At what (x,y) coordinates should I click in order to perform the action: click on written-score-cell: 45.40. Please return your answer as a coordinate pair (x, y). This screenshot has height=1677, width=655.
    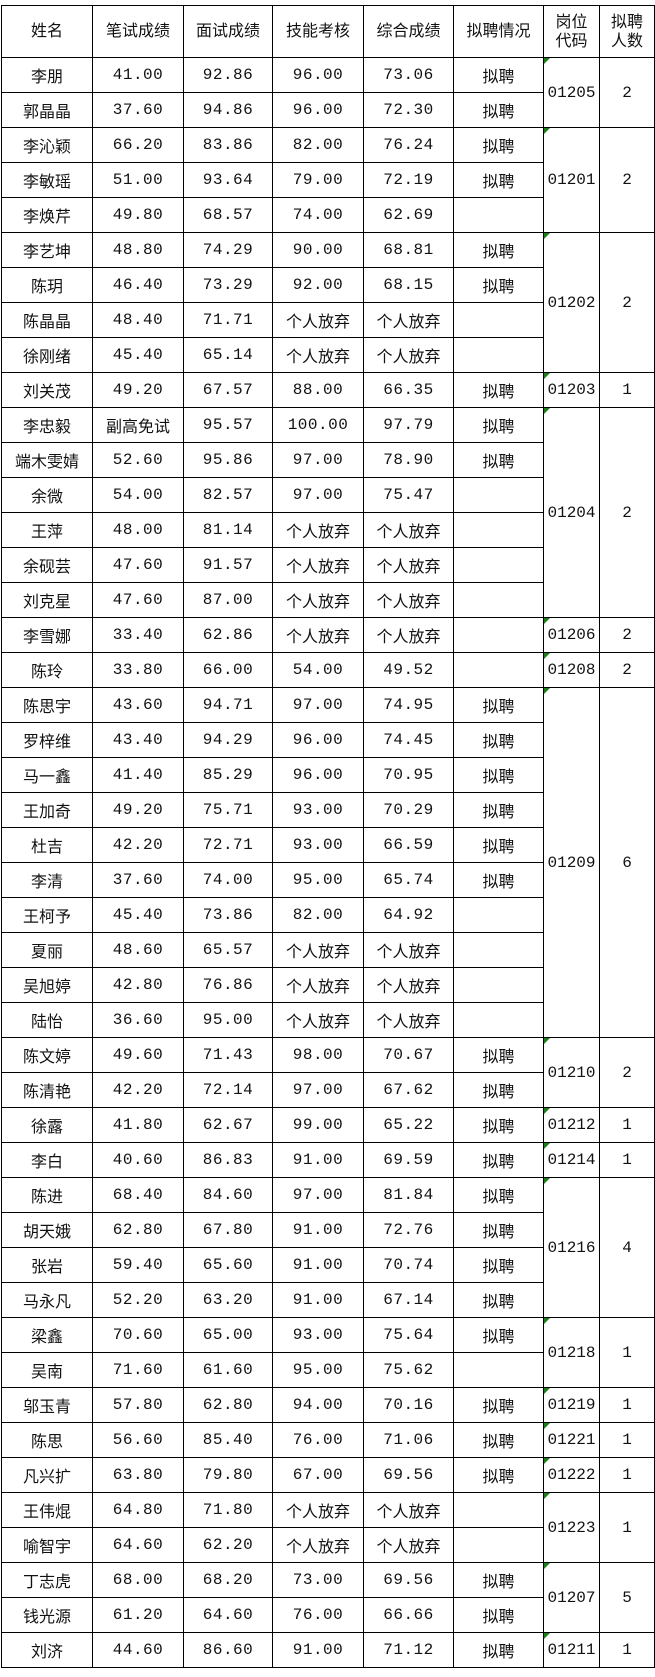
    Looking at the image, I should click on (138, 355).